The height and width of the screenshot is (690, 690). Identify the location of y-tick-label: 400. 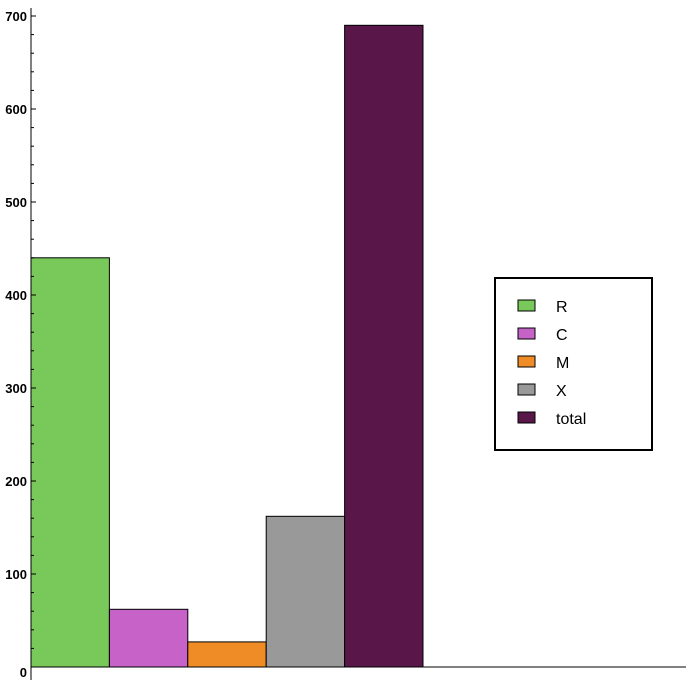
(16, 295).